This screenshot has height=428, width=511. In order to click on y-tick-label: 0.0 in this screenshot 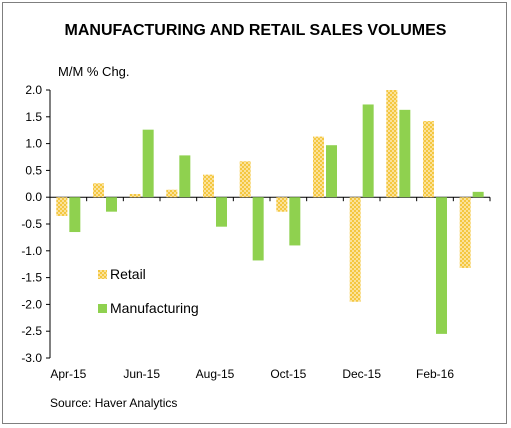, I will do `click(33, 197)`.